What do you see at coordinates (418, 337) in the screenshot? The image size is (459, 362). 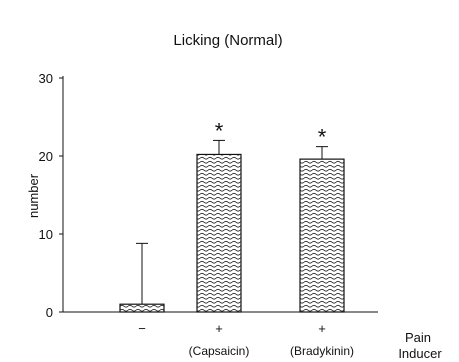 I see `x-axis-label-line-1: Pain` at bounding box center [418, 337].